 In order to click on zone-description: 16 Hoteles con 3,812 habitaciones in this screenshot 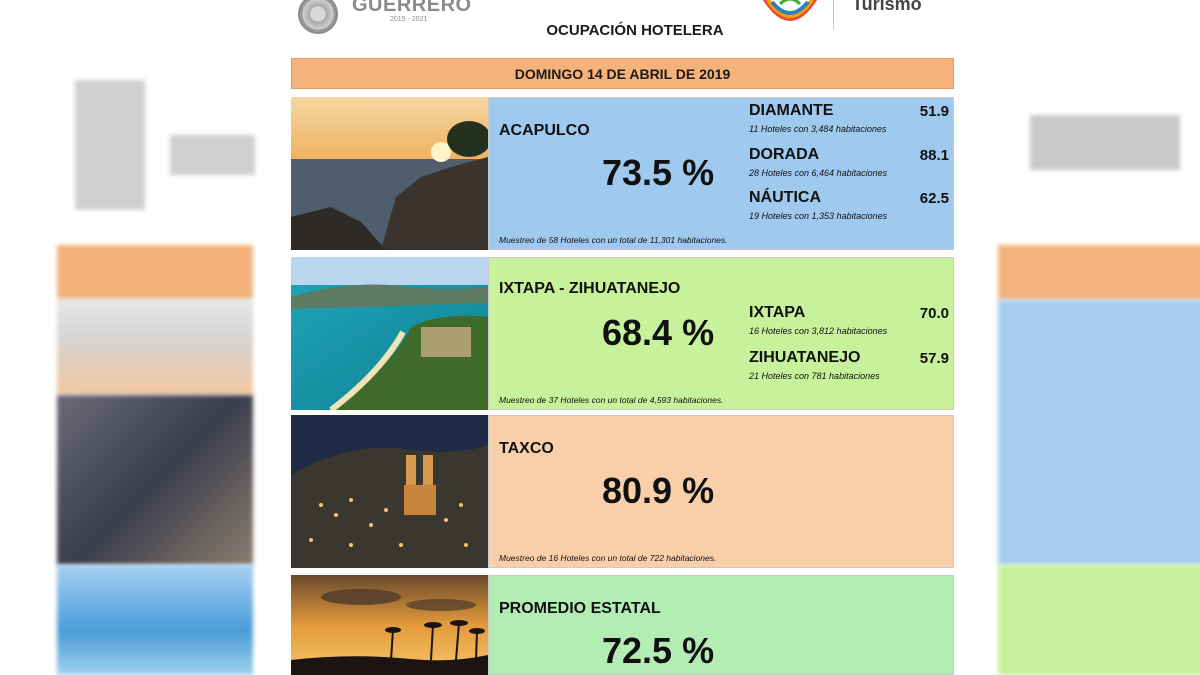, I will do `click(818, 331)`.